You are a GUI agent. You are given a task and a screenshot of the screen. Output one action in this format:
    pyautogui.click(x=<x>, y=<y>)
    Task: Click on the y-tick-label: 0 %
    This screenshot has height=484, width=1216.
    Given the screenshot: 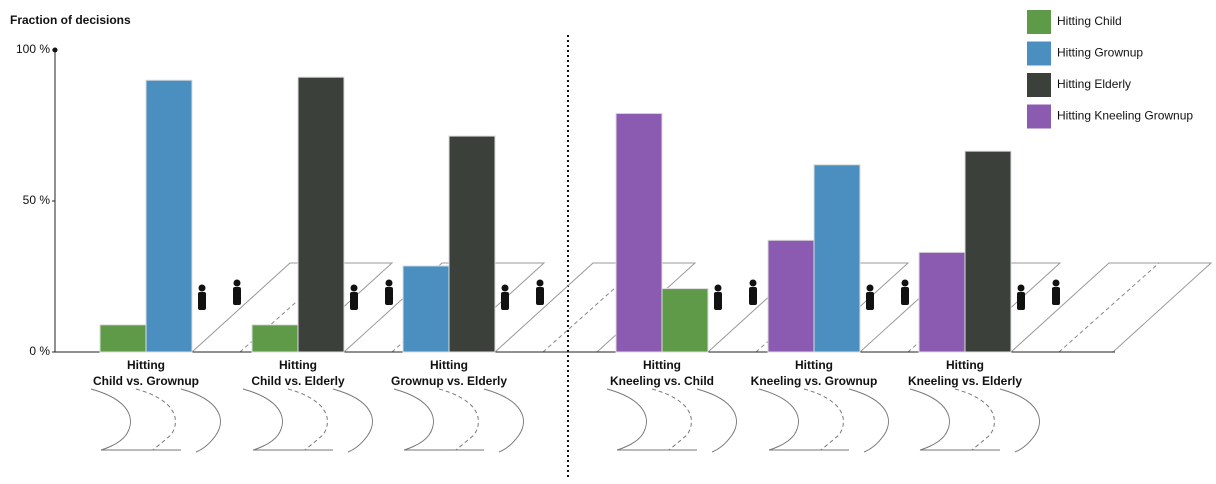 What is the action you would take?
    pyautogui.click(x=39, y=351)
    